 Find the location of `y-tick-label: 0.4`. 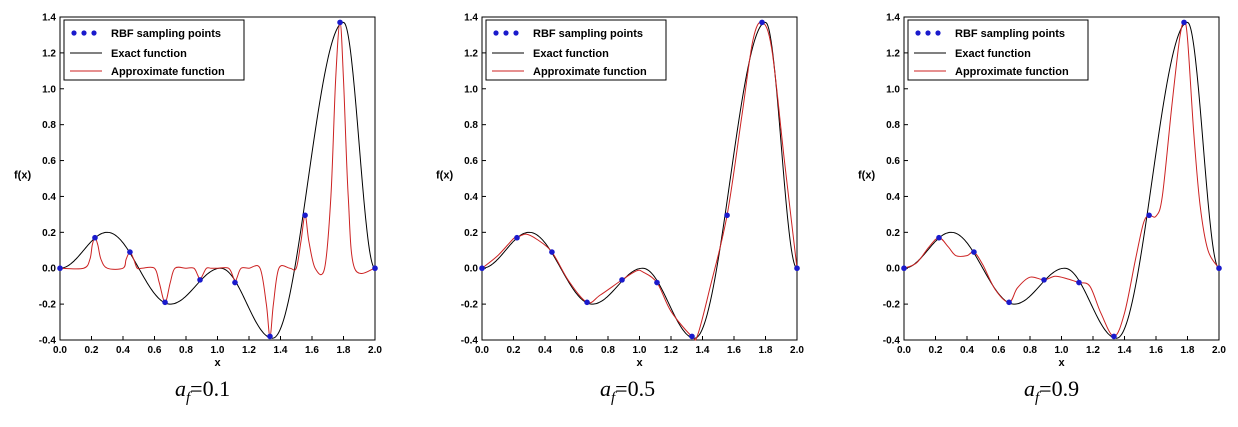

y-tick-label: 0.4 is located at coordinates (471, 197).